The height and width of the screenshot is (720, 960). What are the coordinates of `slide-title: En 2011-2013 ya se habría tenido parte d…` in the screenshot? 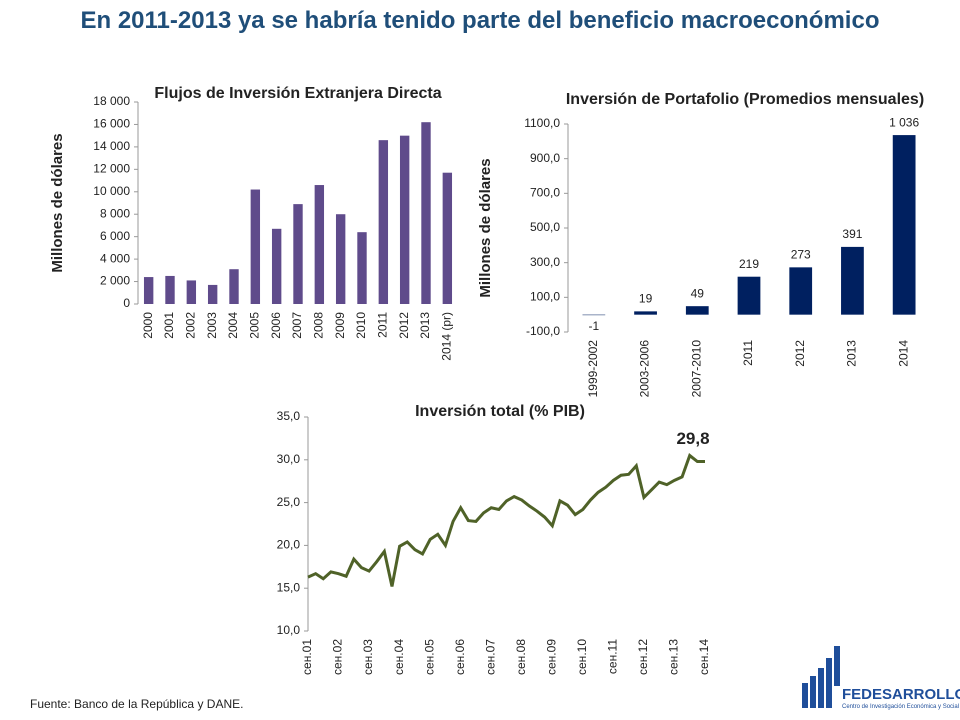 It's located at (480, 20).